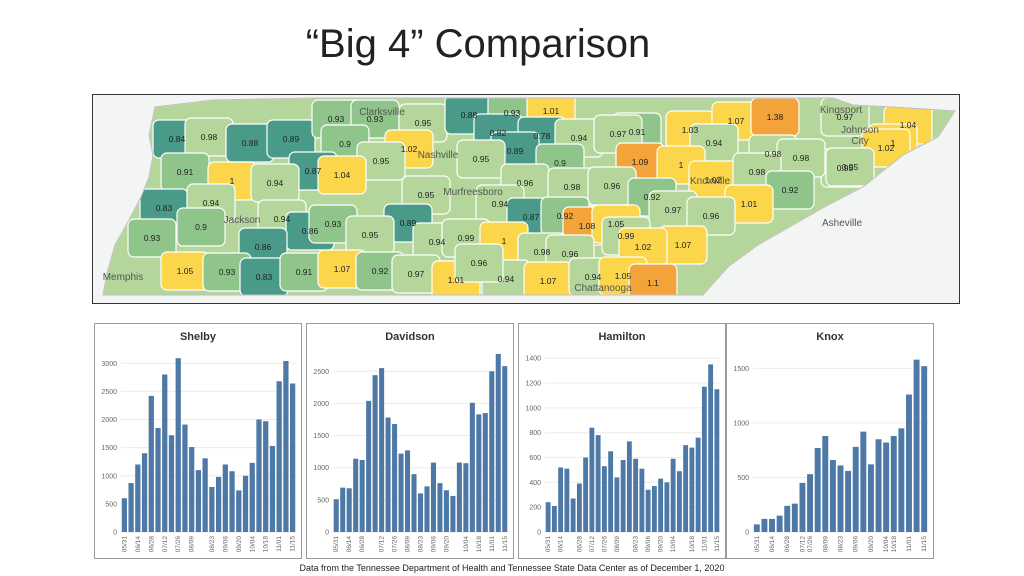 The height and width of the screenshot is (576, 1024). Describe the element at coordinates (165, 544) in the screenshot. I see `x-tick-label: 07/12` at that location.